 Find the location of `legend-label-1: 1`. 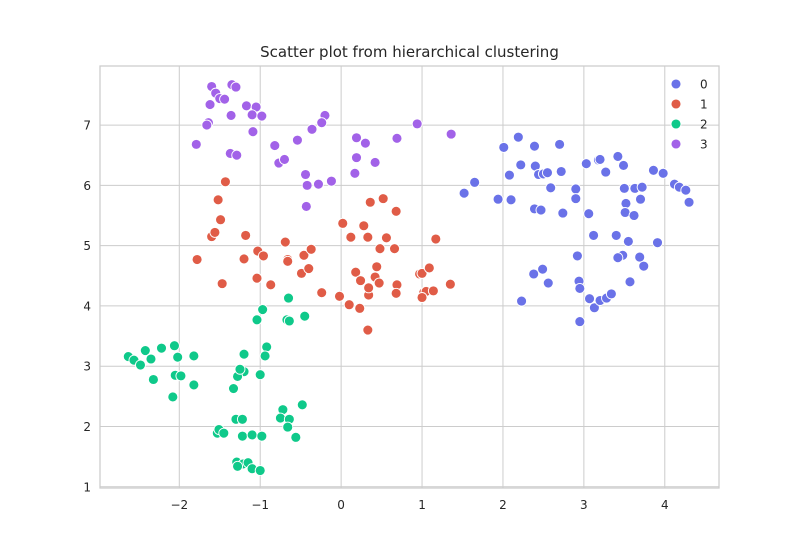

legend-label-1: 1 is located at coordinates (704, 105).